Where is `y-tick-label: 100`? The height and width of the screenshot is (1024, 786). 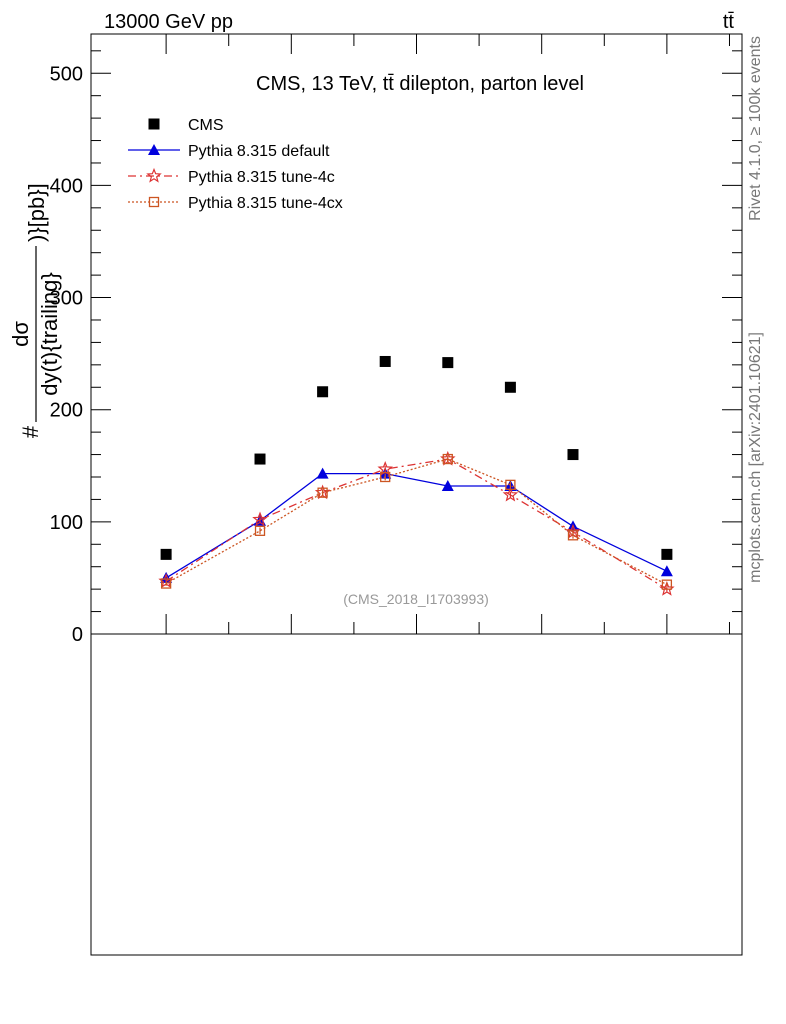 y-tick-label: 100 is located at coordinates (66, 523).